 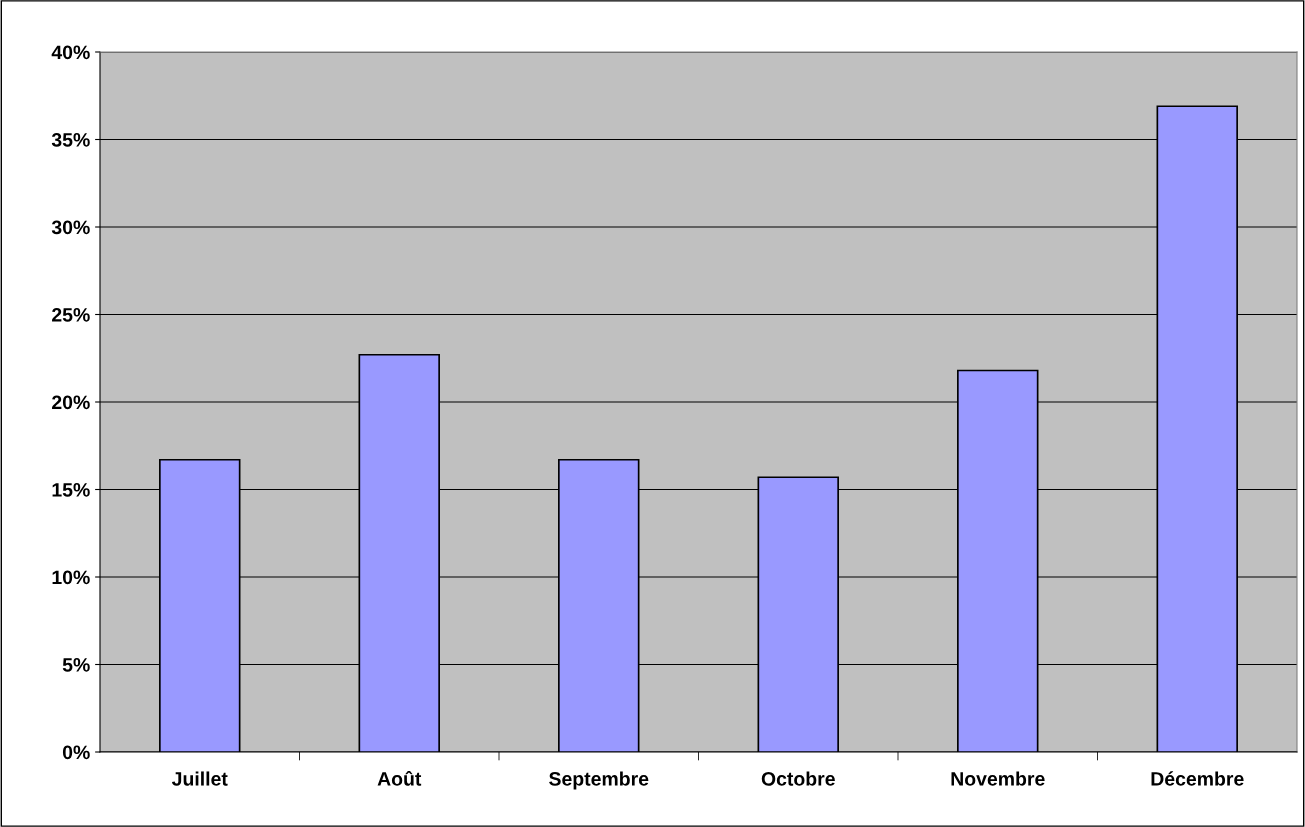 I want to click on x-tick-label: Novembre, so click(x=998, y=778).